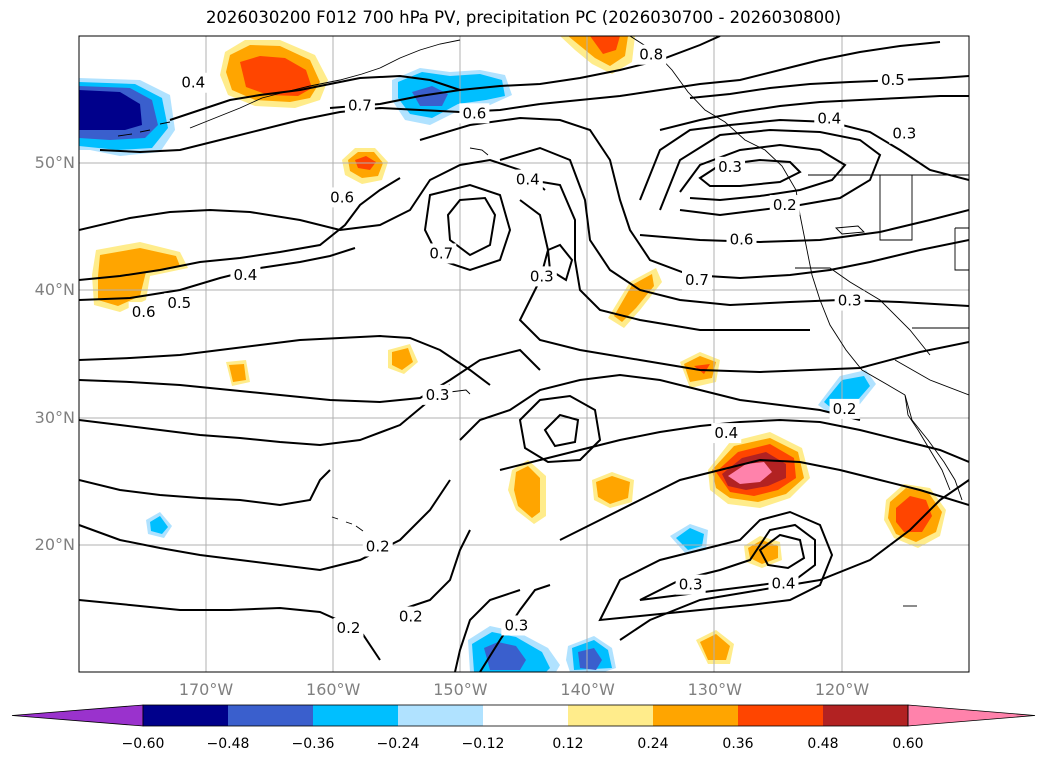  Describe the element at coordinates (398, 744) in the screenshot. I see `colorbar-tick-label: −0.24` at that location.